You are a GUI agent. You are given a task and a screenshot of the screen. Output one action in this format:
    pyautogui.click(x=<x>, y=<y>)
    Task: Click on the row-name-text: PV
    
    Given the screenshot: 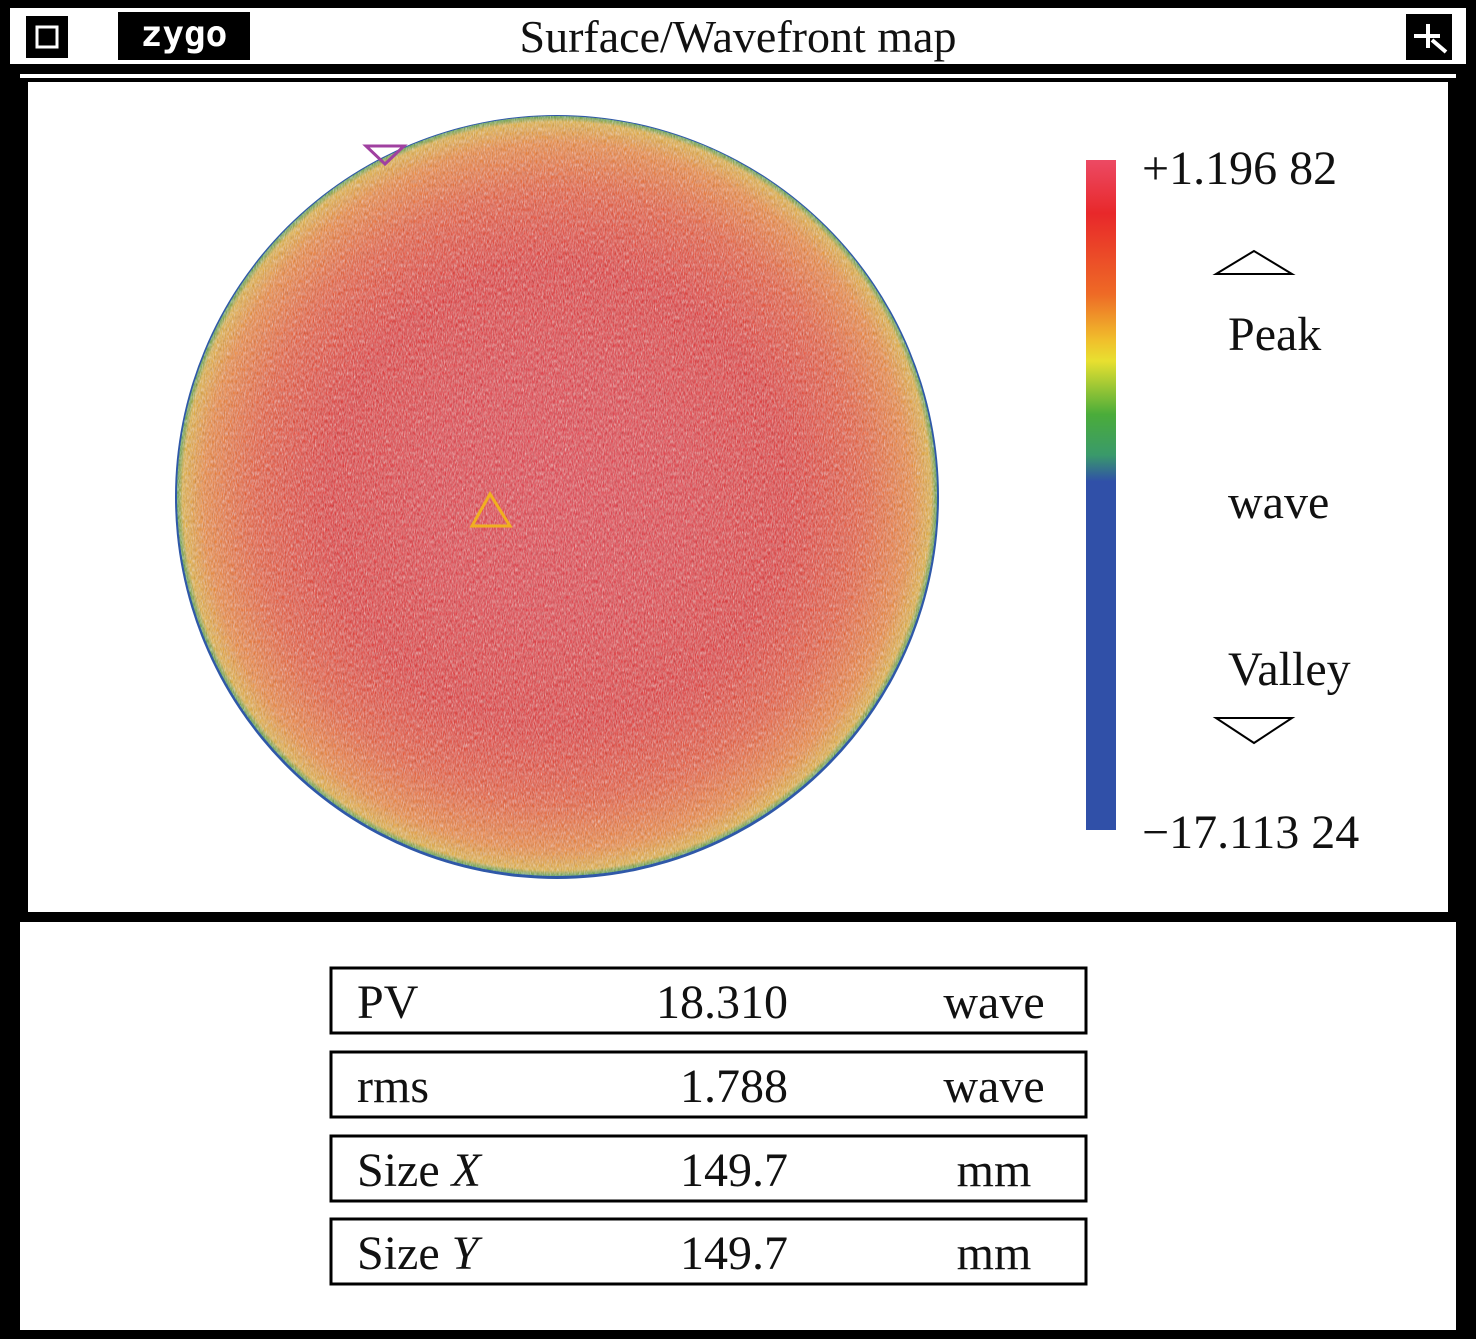 What is the action you would take?
    pyautogui.click(x=388, y=1002)
    